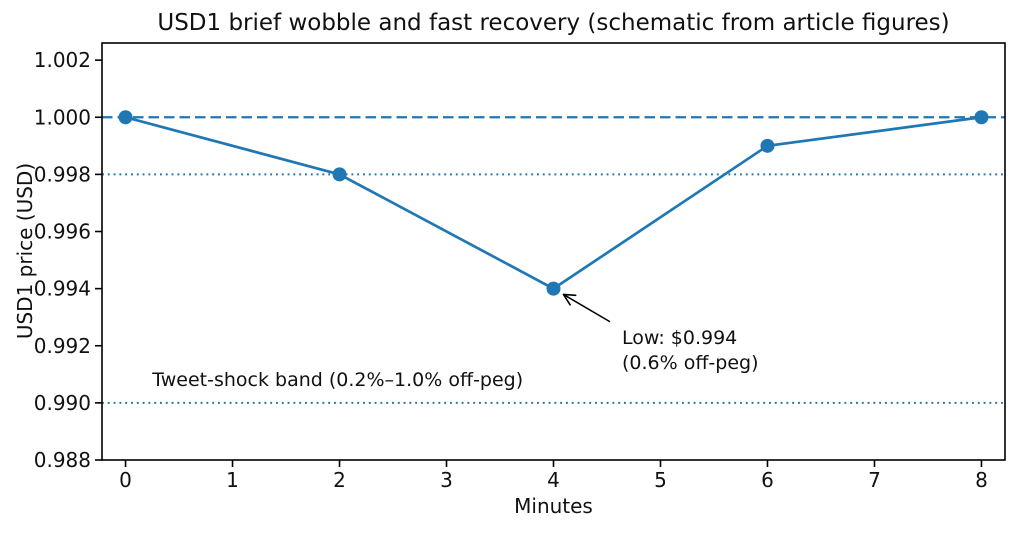 This screenshot has height=536, width=1024. Describe the element at coordinates (62, 174) in the screenshot. I see `y-tick-label: 0.998` at that location.